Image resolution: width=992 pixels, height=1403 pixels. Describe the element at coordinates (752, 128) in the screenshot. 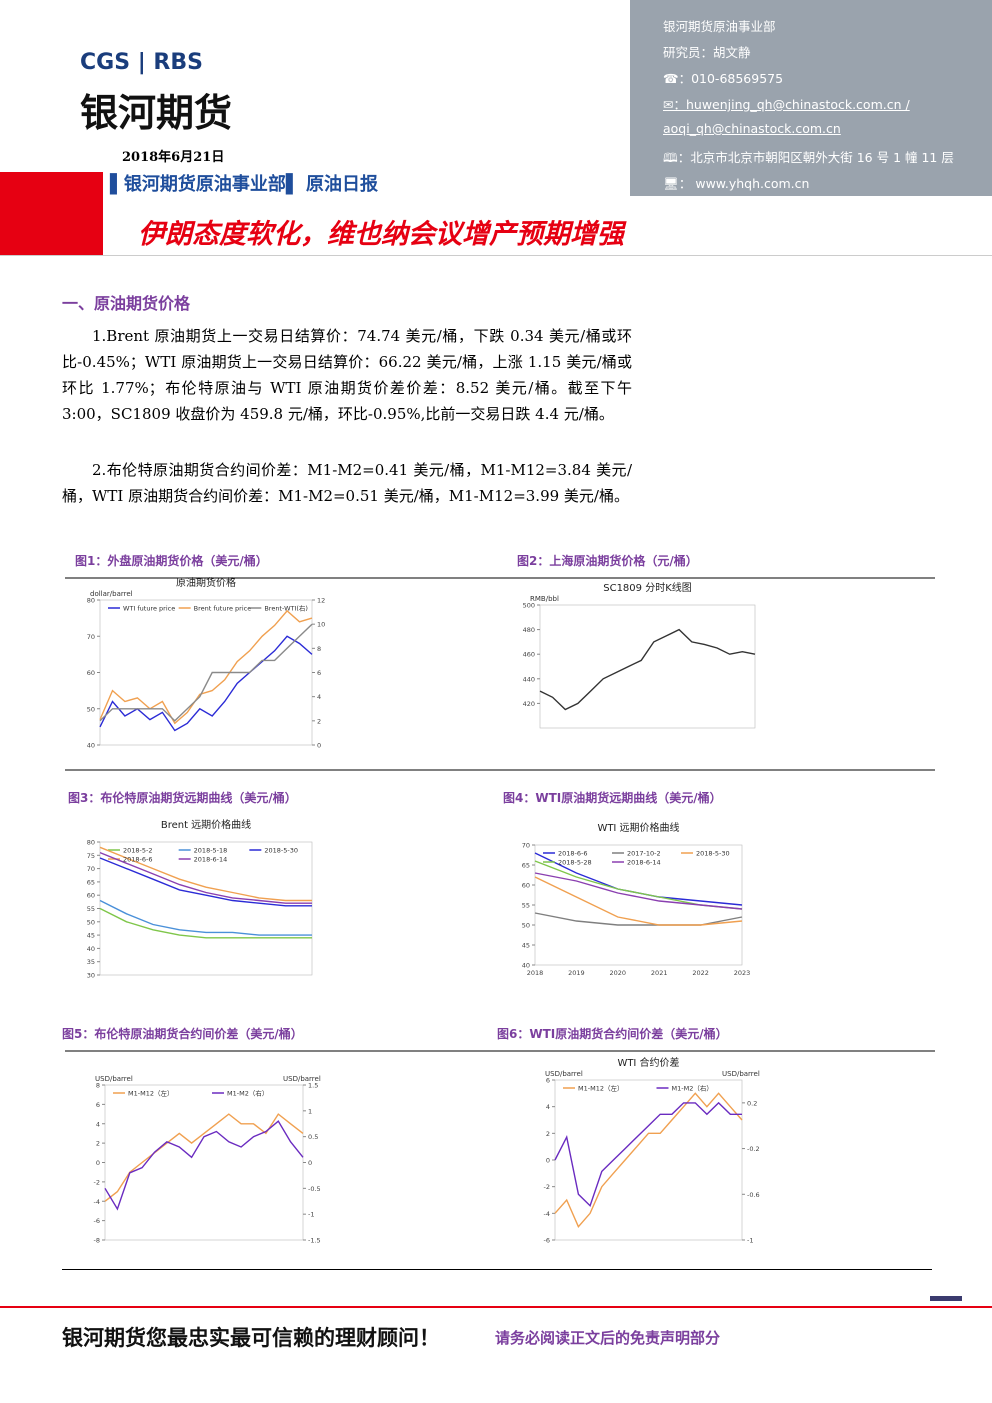

I see `email: aoqi_qh@chinastock.com.cn` at that location.